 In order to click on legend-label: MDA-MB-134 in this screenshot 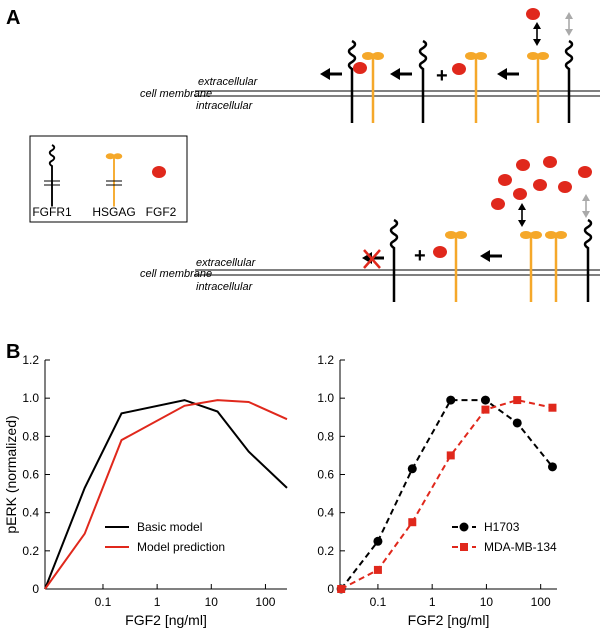, I will do `click(520, 547)`.